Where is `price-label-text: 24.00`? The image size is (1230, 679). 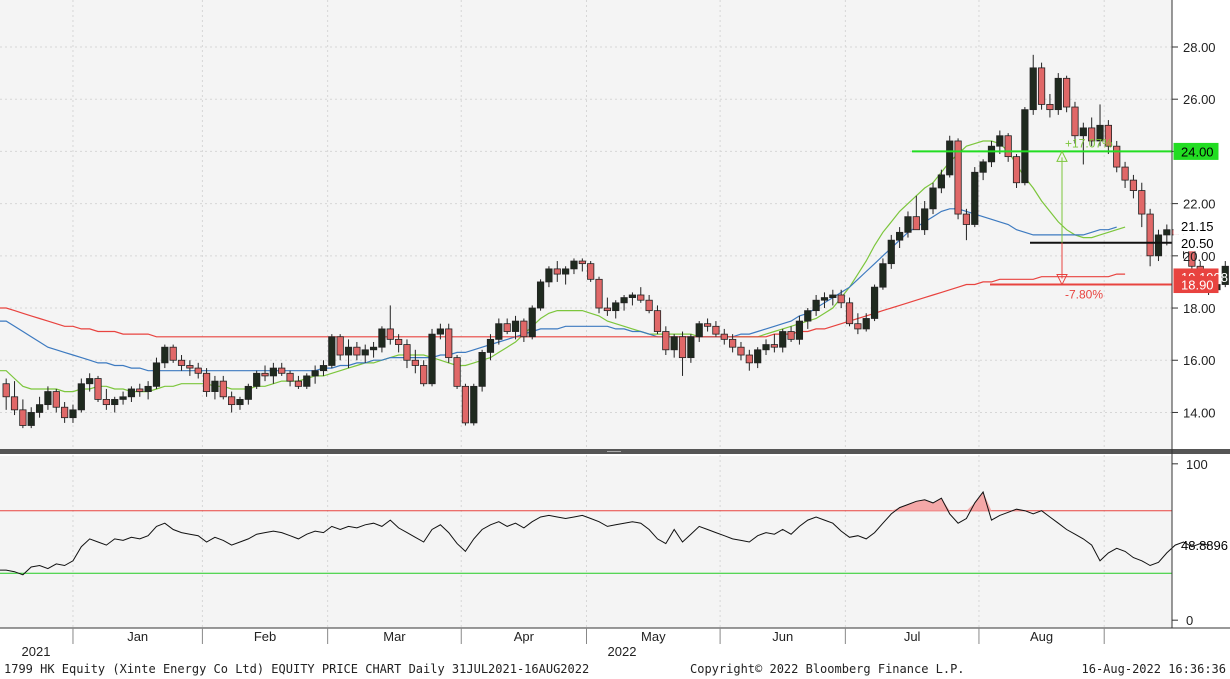
price-label-text: 24.00 is located at coordinates (1197, 151).